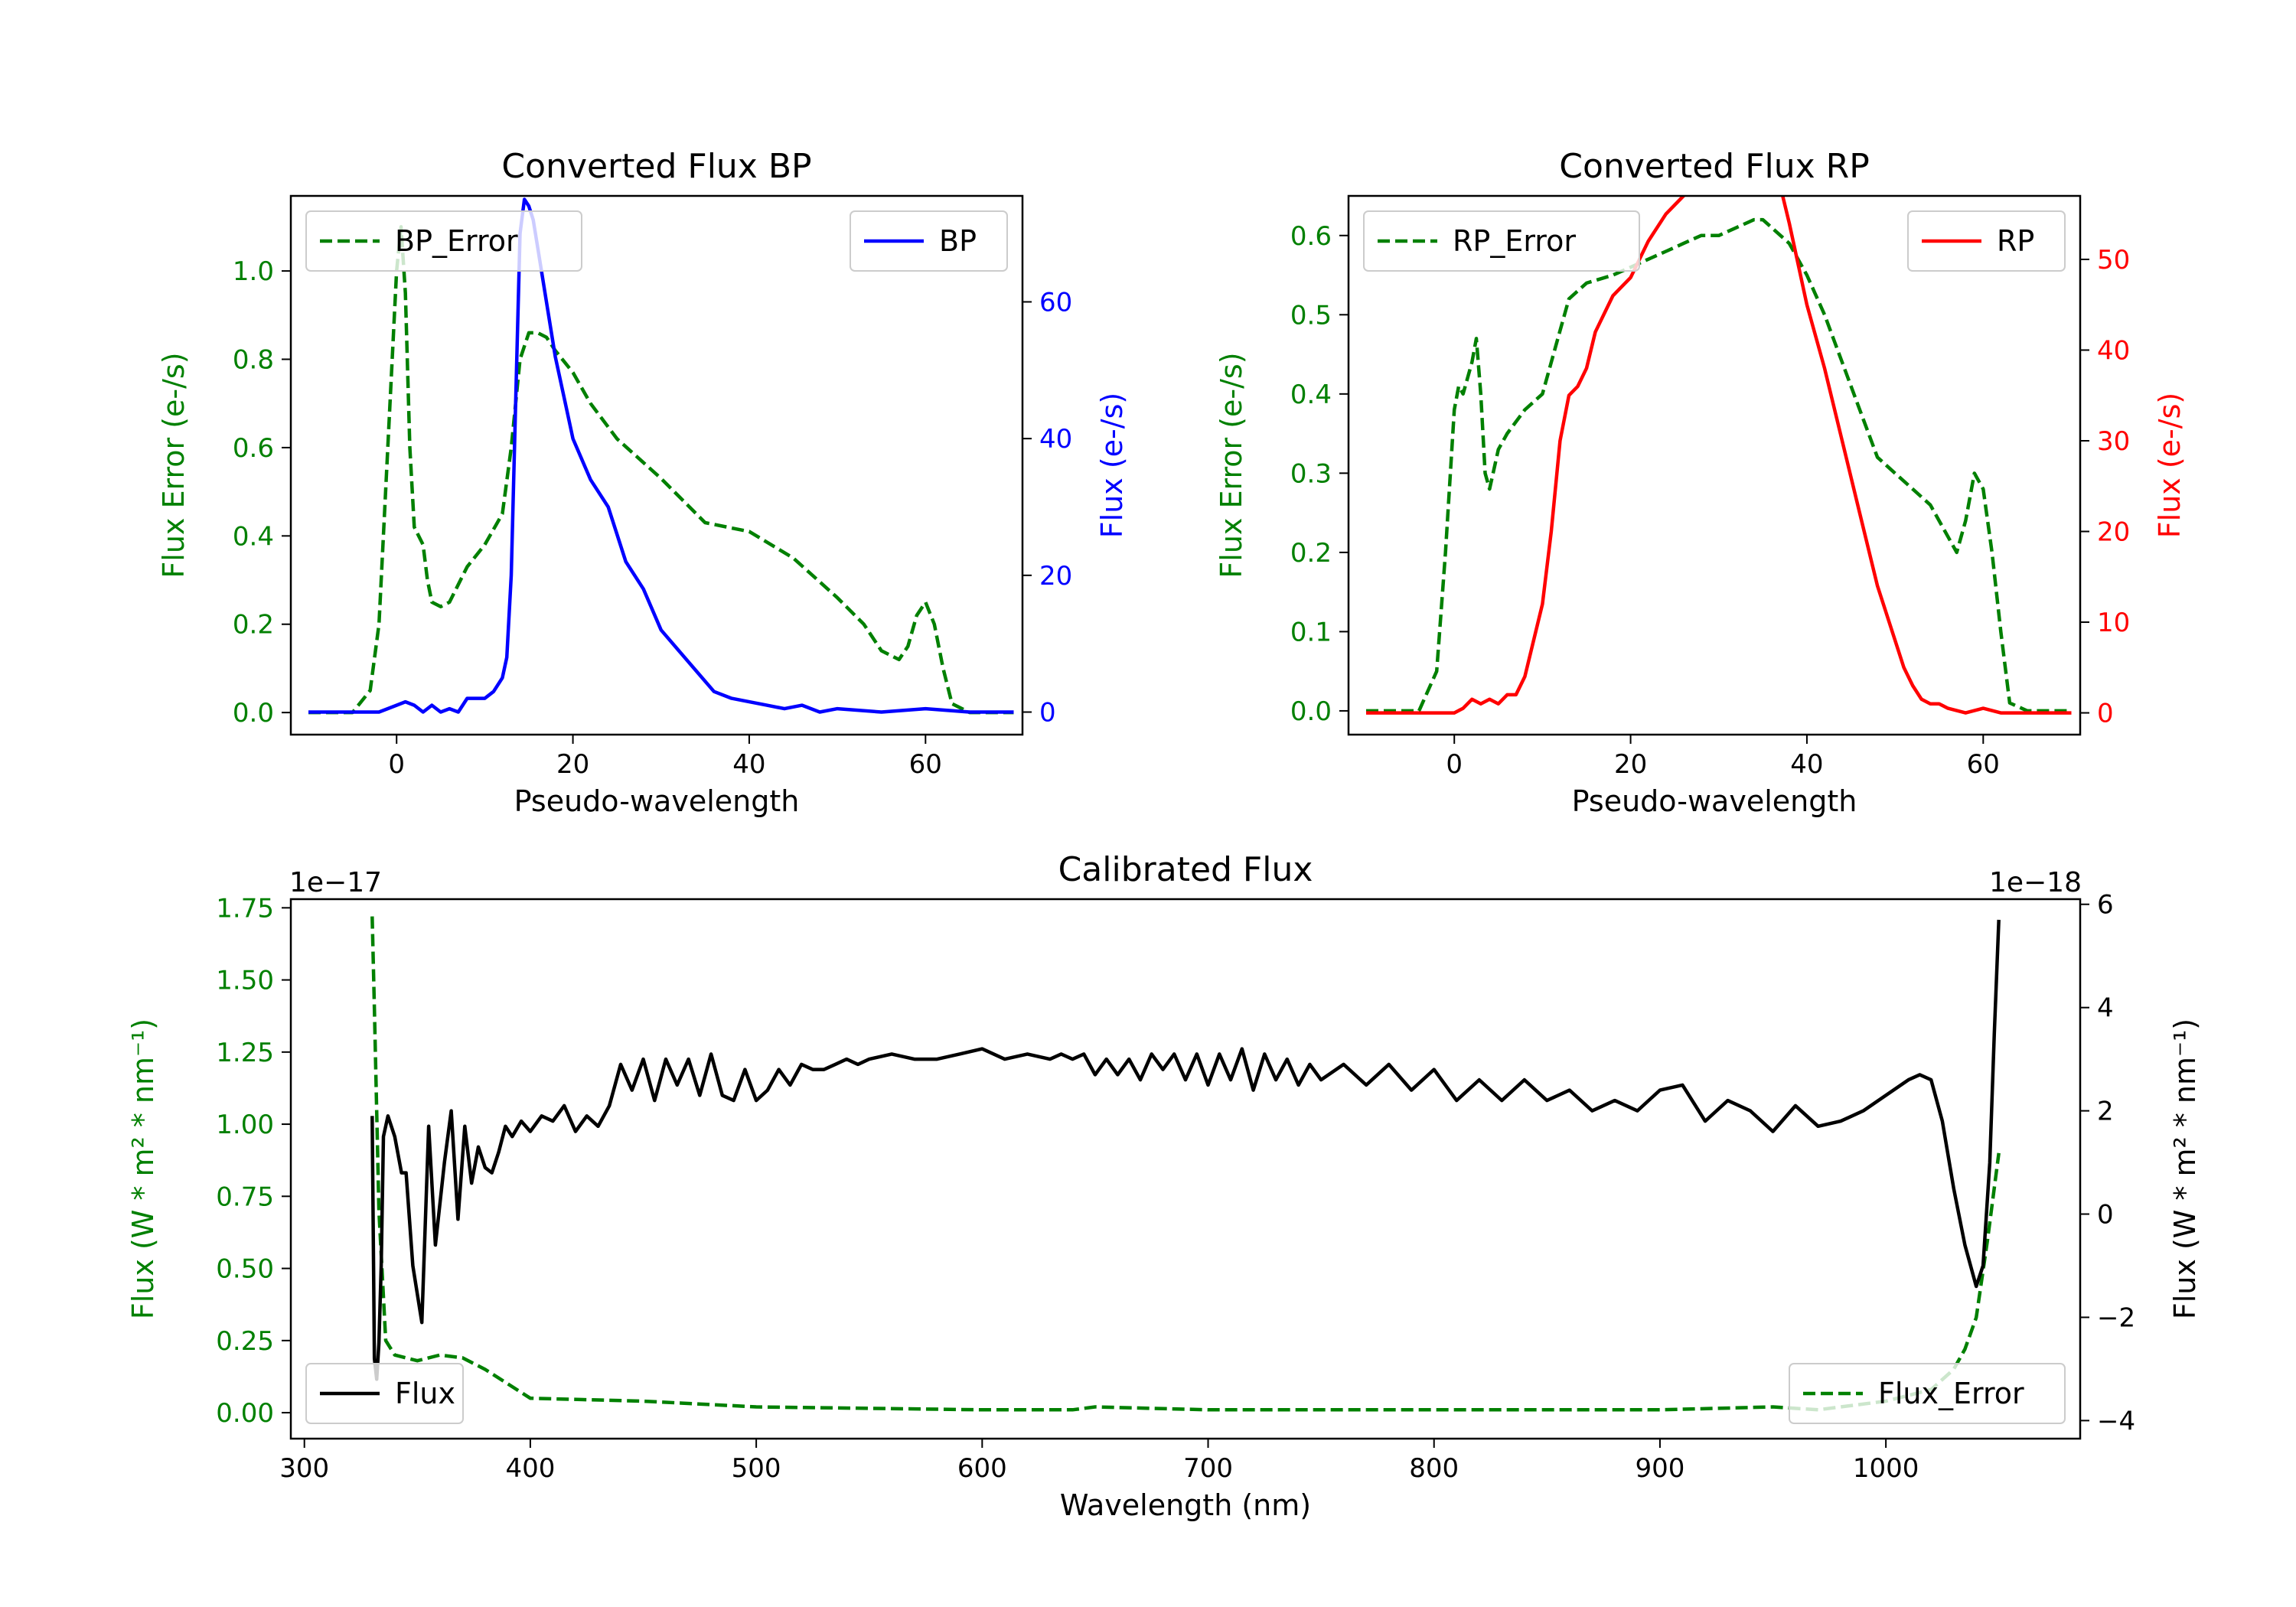 This screenshot has height=1607, width=2296. I want to click on chart-title: Converted Flux RP, so click(1714, 166).